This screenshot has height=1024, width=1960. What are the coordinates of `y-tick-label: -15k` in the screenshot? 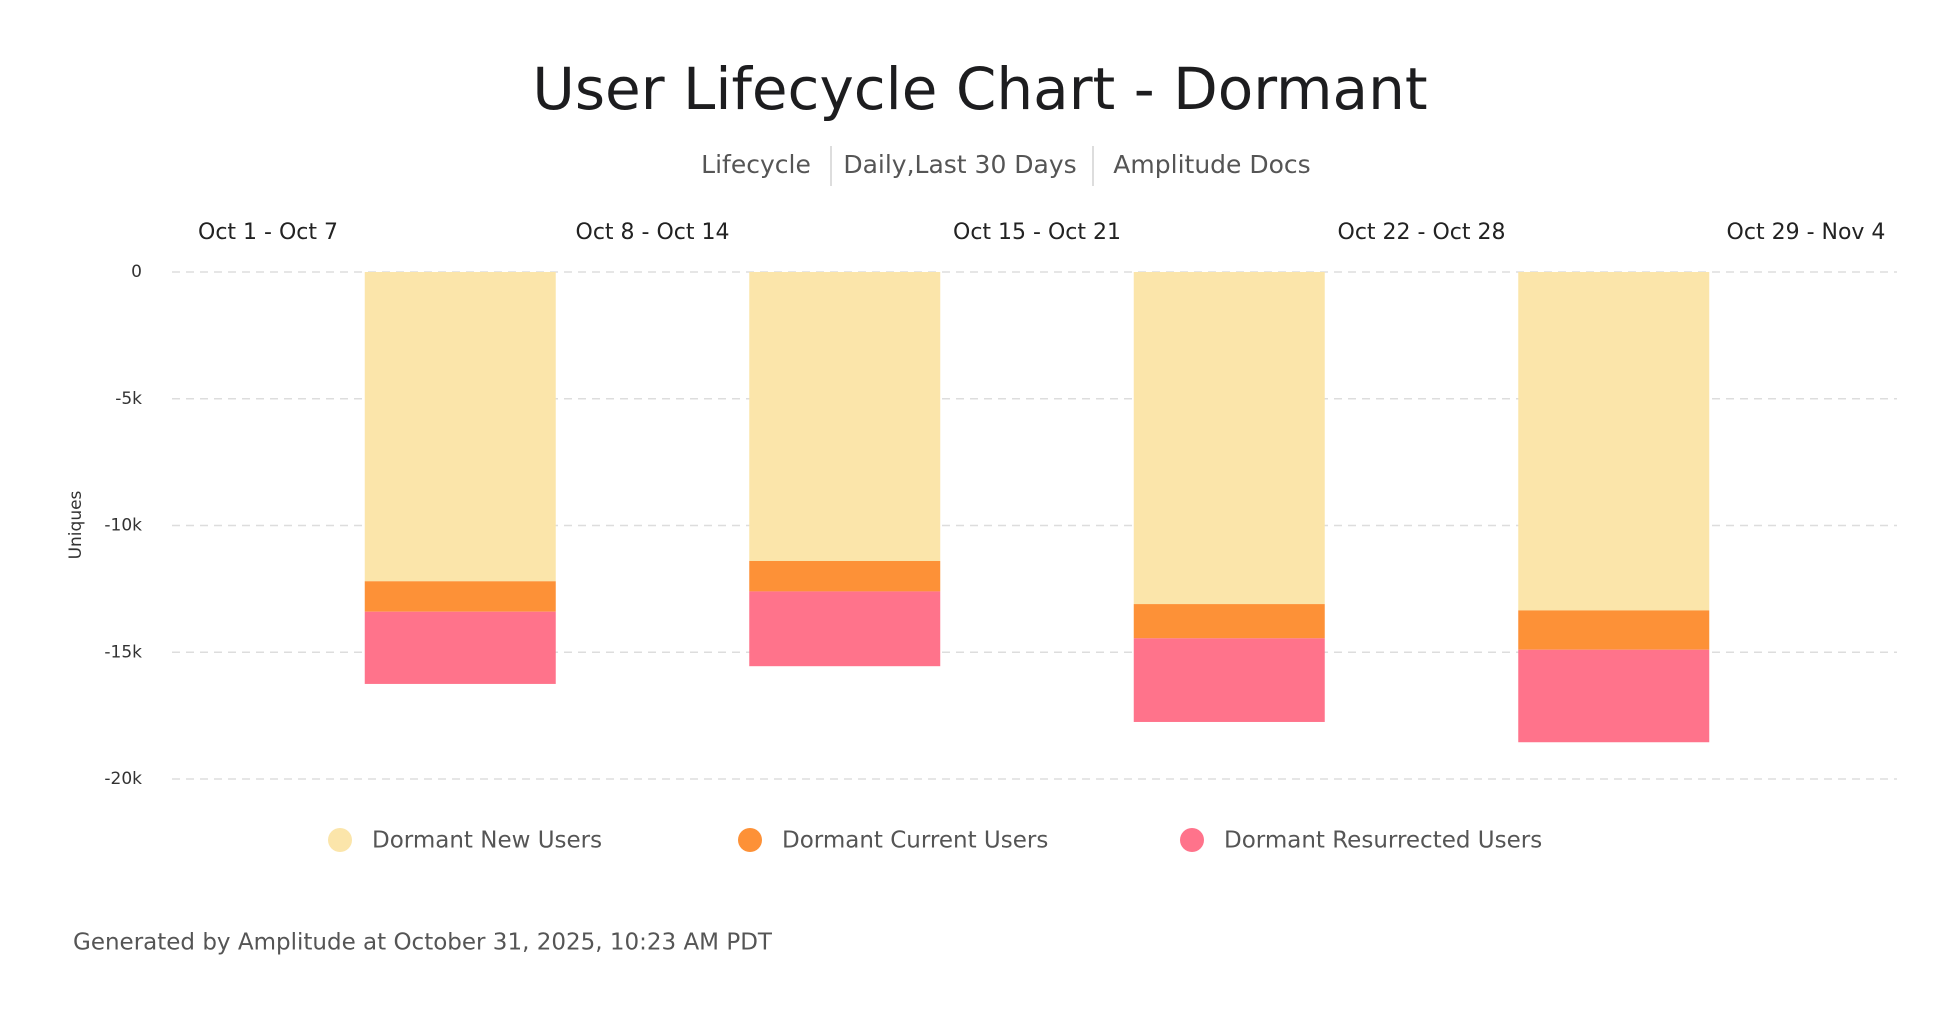 It's located at (123, 652).